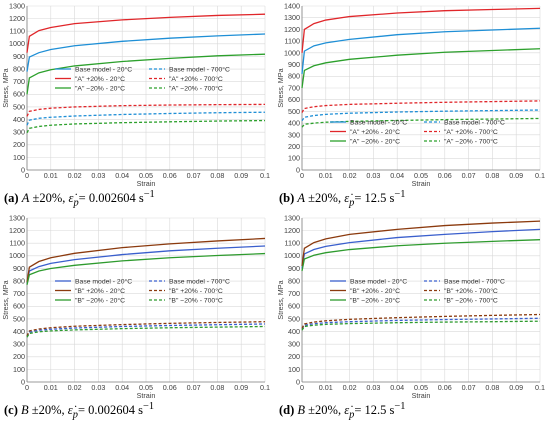  Describe the element at coordinates (302, 387) in the screenshot. I see `chart-d-xtick-label: 0` at that location.